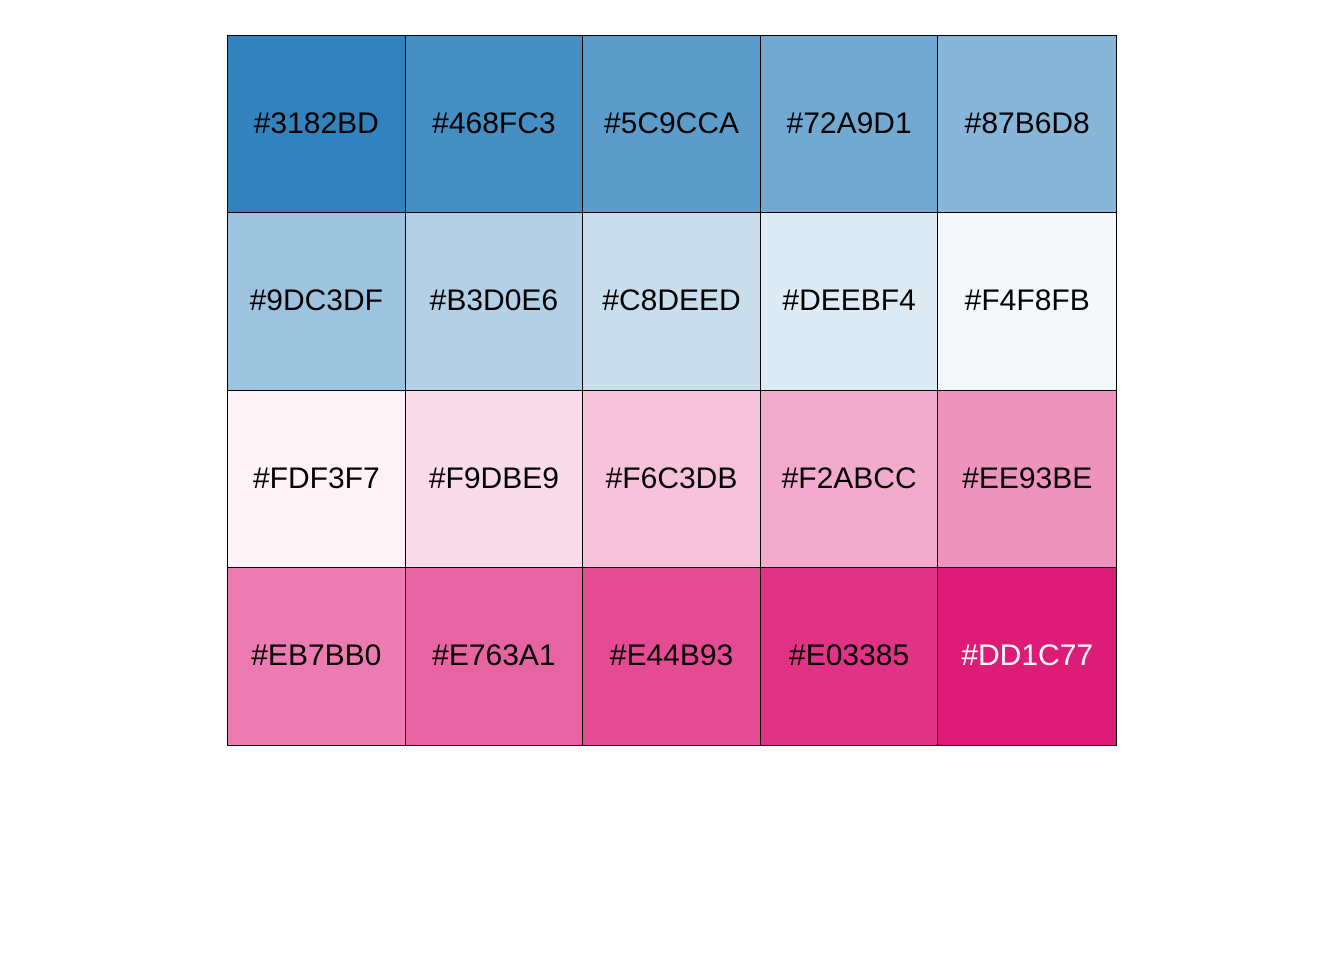  I want to click on color-swatch: #FDF3F7, so click(317, 479).